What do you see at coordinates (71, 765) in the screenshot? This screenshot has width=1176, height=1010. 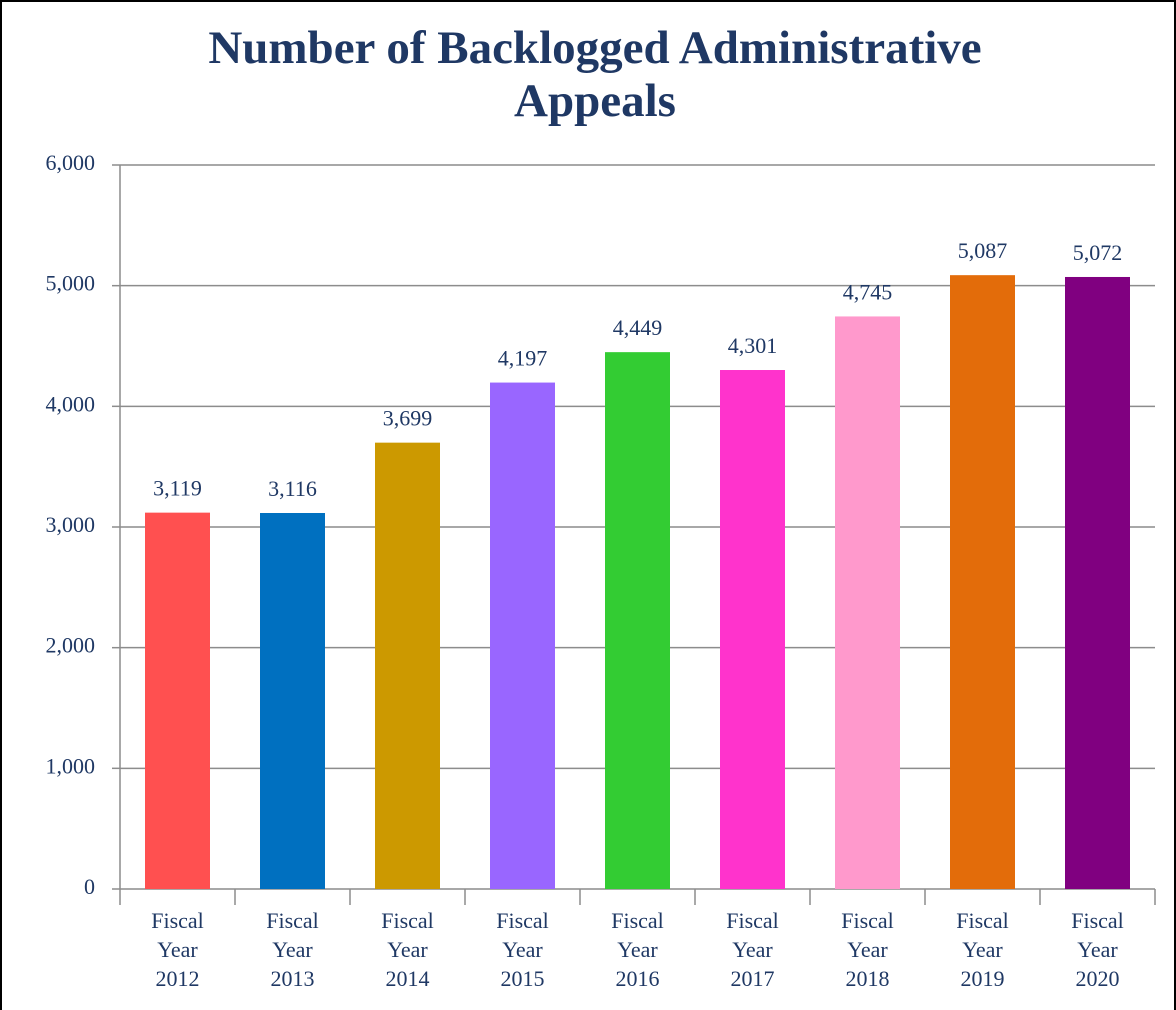 I see `y-tick-label: 1,000` at bounding box center [71, 765].